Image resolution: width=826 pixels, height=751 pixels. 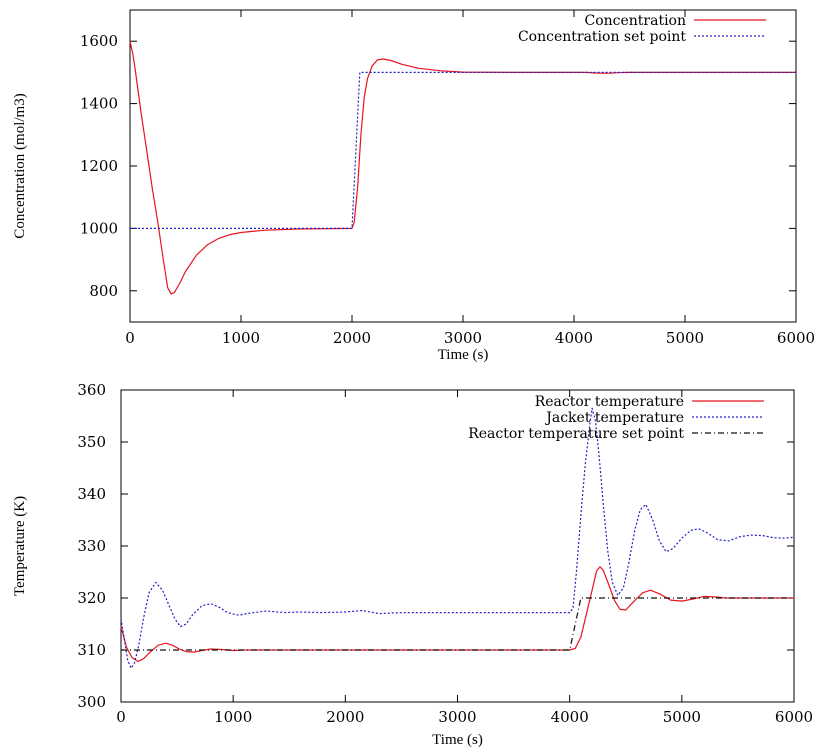 What do you see at coordinates (91, 598) in the screenshot?
I see `y-tick-label: 320` at bounding box center [91, 598].